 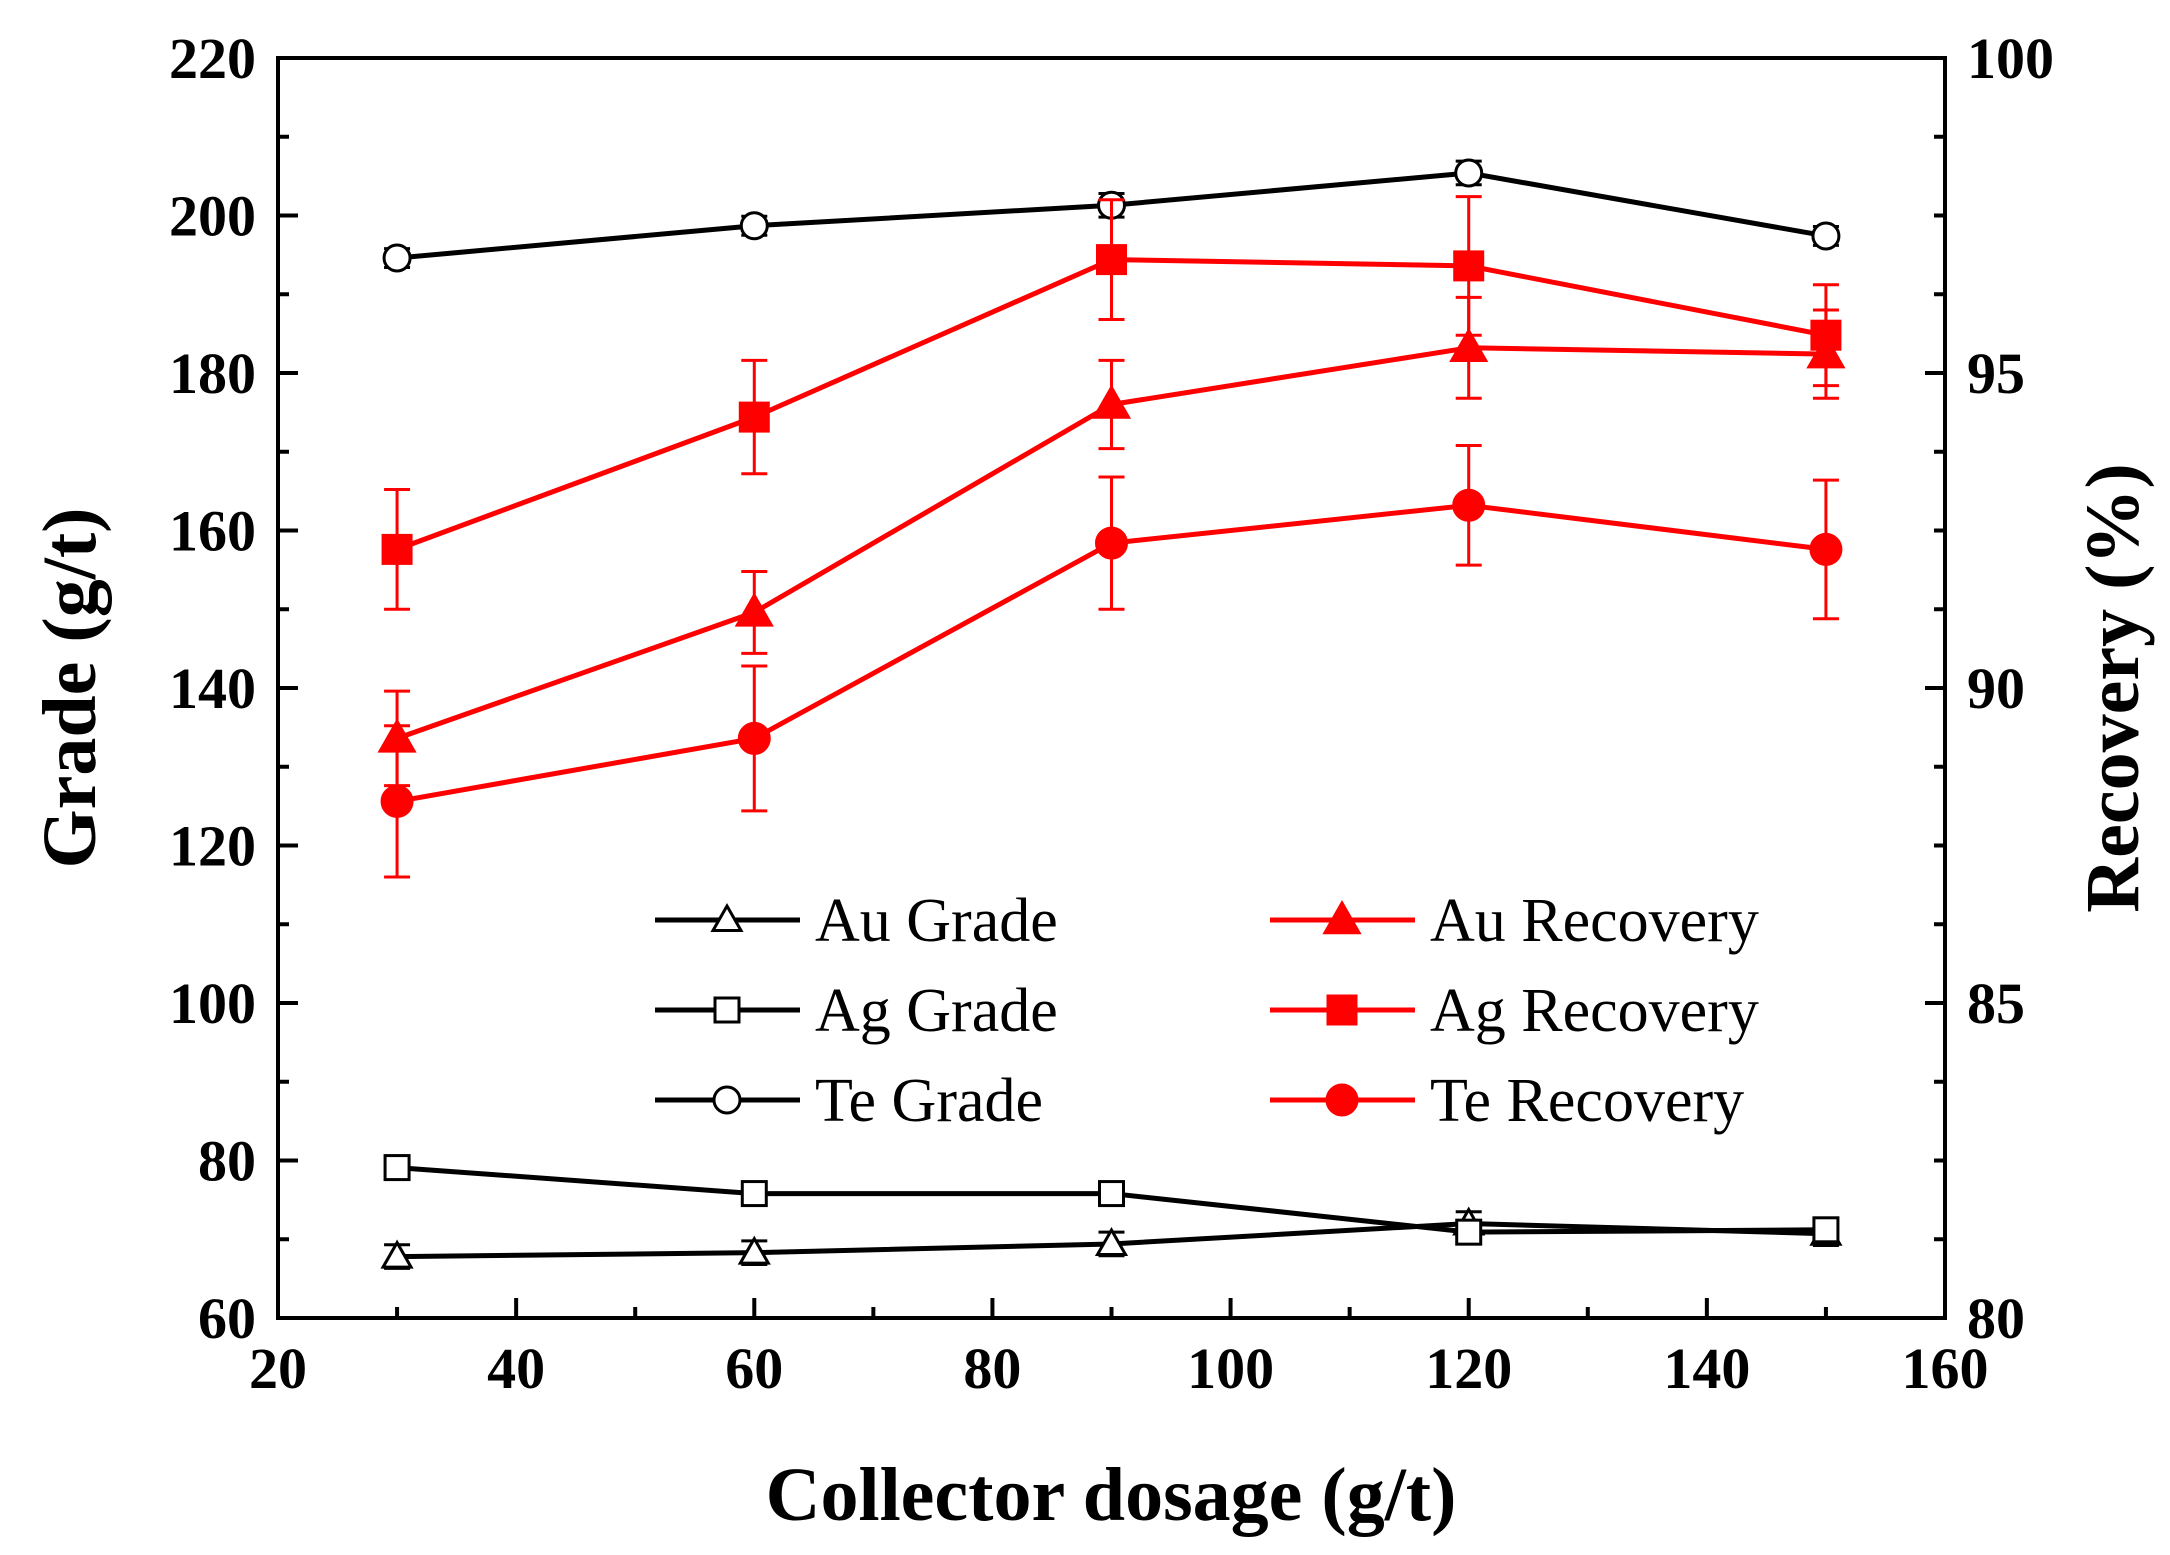 I want to click on y2-axis-title: Recovery (%), so click(x=2113, y=687).